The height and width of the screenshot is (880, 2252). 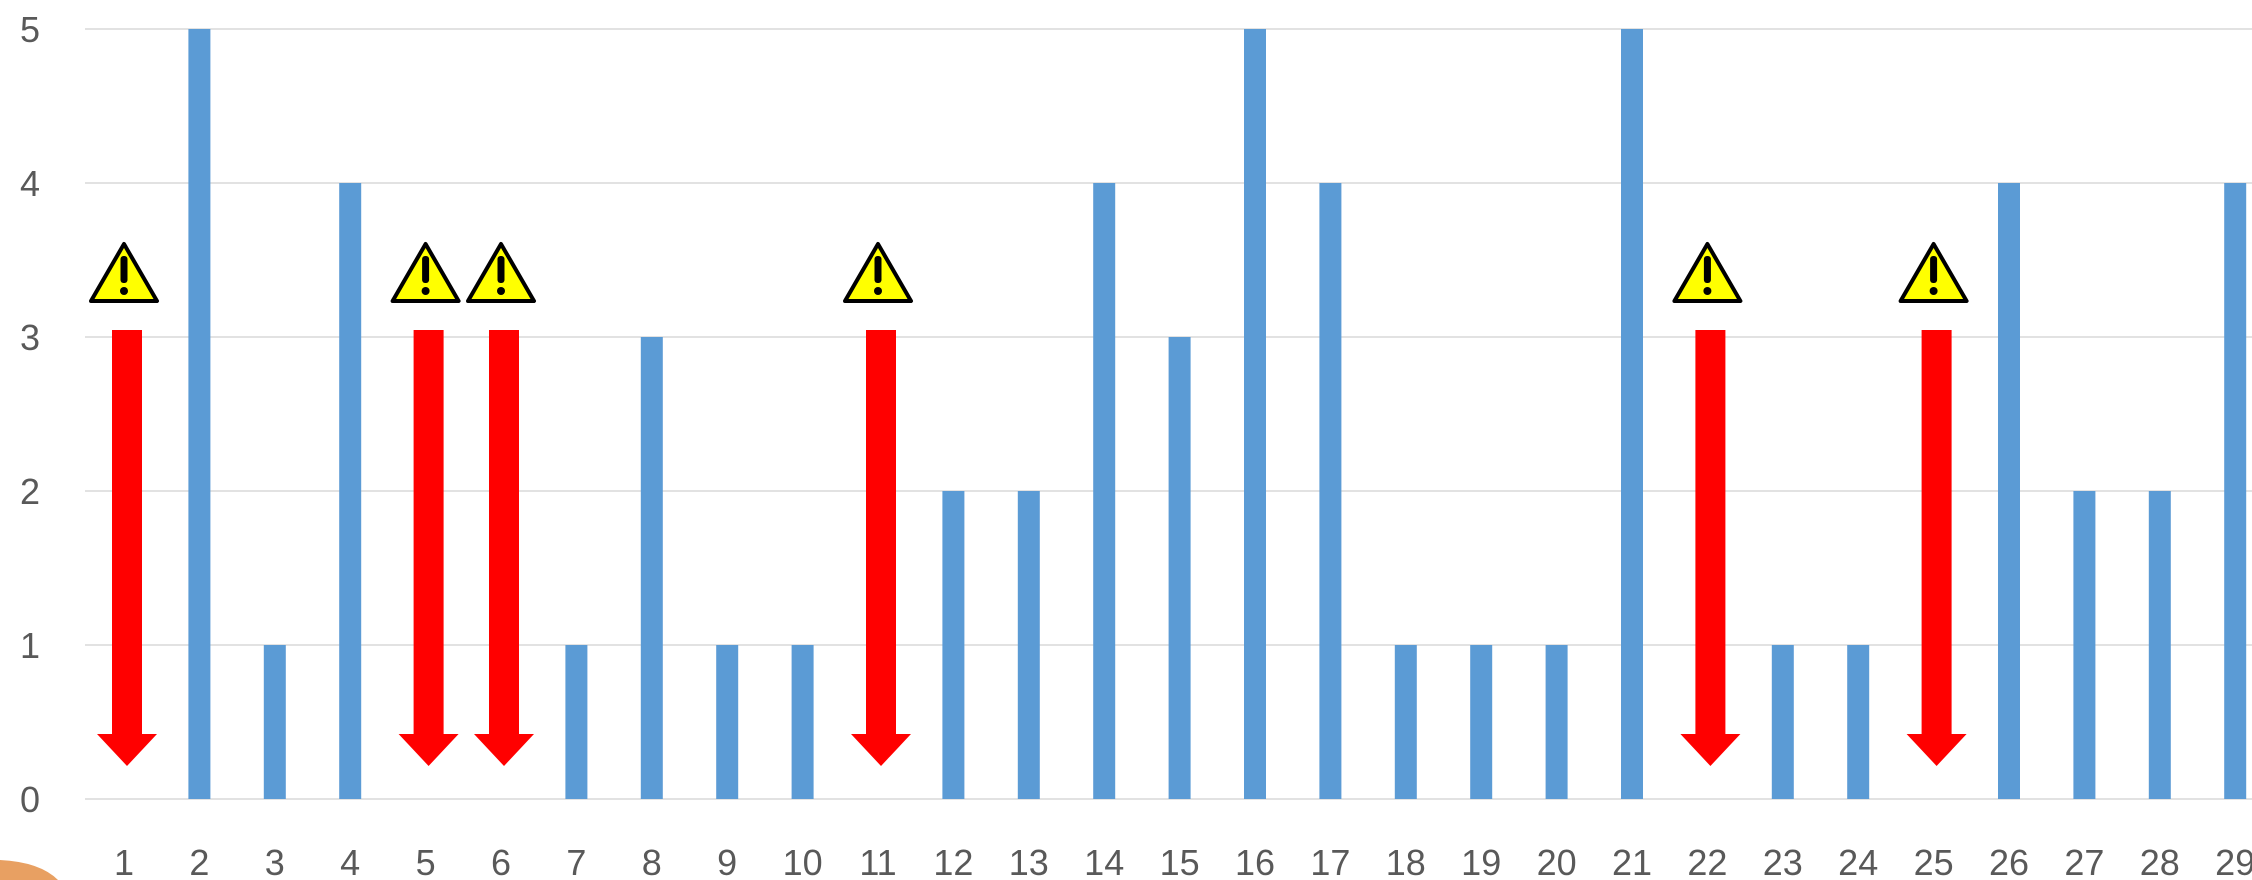 What do you see at coordinates (30, 799) in the screenshot?
I see `y-tick-label-0: 0` at bounding box center [30, 799].